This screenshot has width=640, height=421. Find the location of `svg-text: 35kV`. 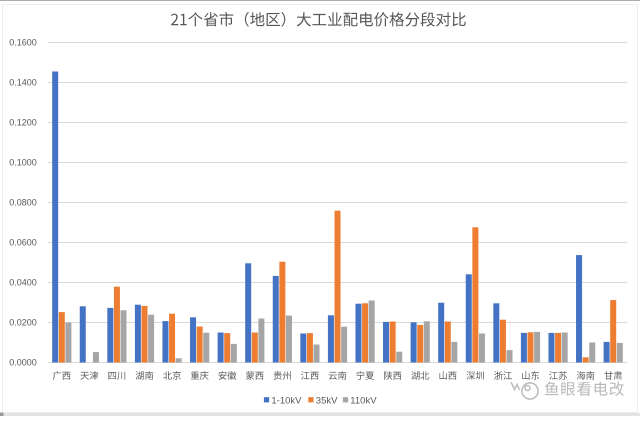

svg-text: 35kV is located at coordinates (327, 401).